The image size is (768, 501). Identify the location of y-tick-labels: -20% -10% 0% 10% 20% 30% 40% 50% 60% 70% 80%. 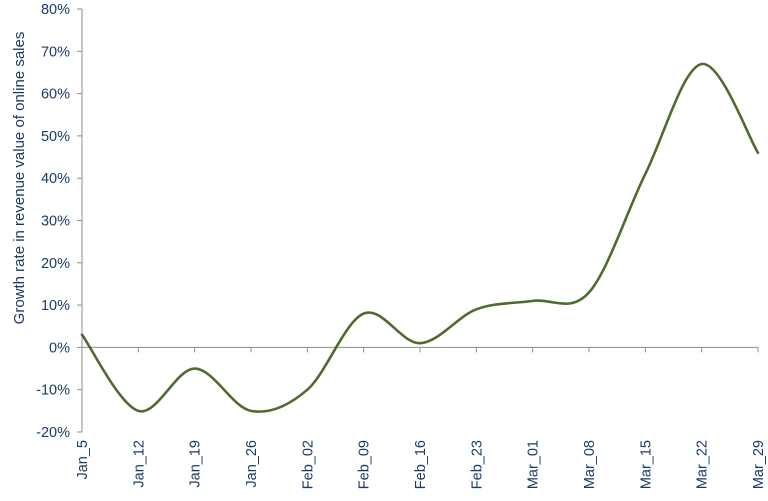
(53, 221).